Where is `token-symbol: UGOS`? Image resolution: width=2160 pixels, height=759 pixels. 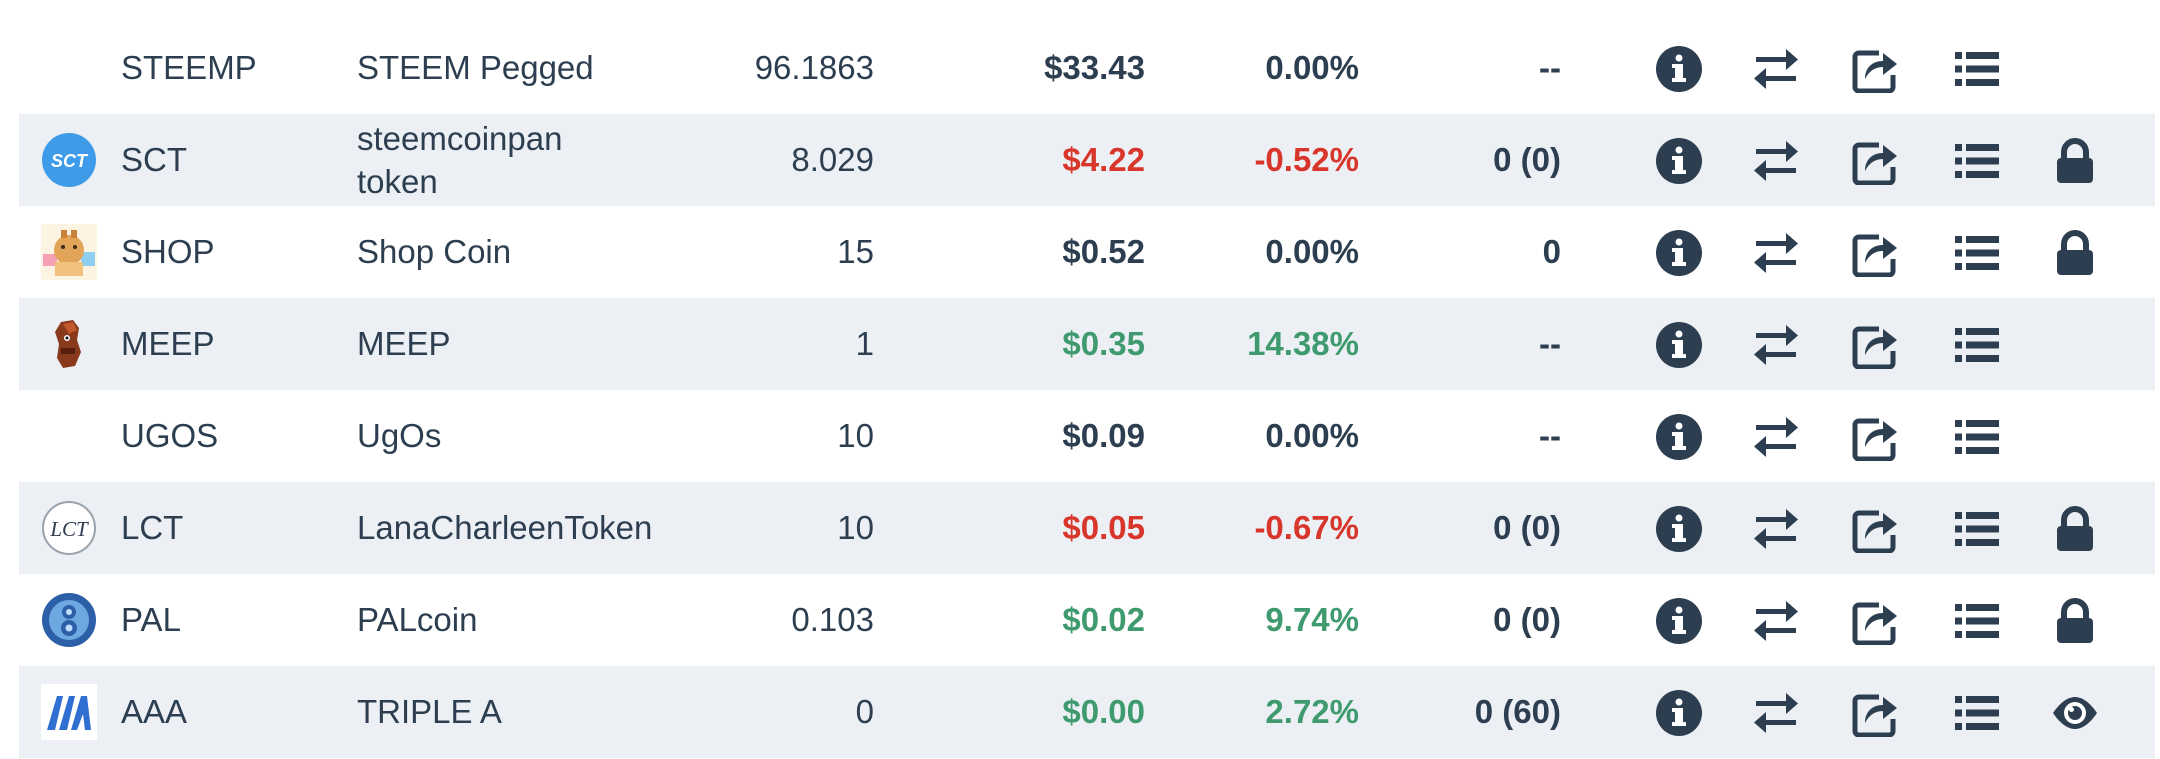 token-symbol: UGOS is located at coordinates (170, 435).